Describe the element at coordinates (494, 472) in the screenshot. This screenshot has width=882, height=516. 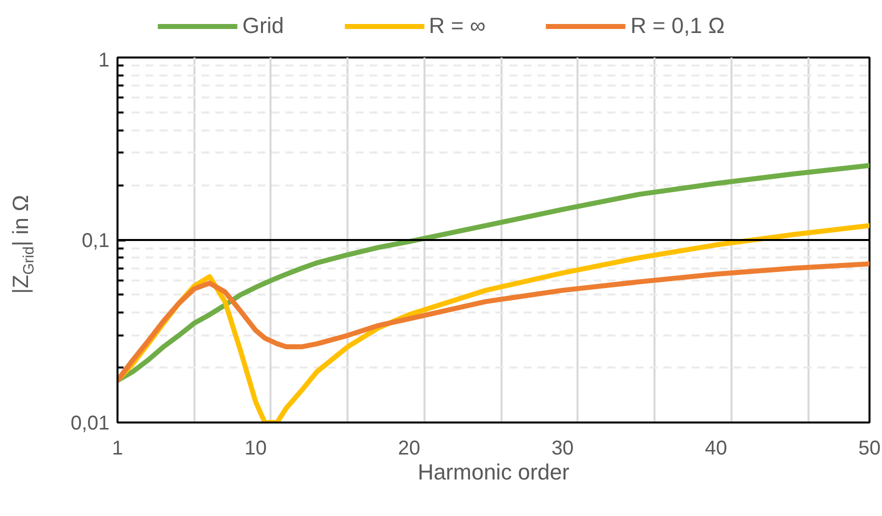
I see `x-axis-title: Harmonic order` at that location.